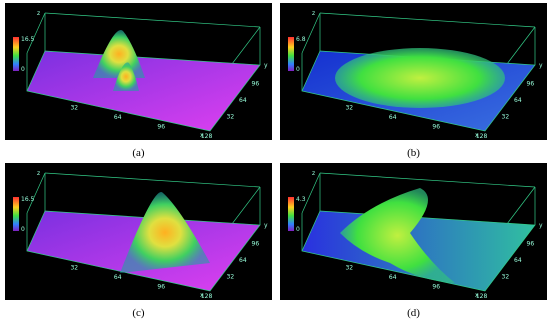 The height and width of the screenshot is (323, 550). I want to click on caption: (a), so click(138, 153).